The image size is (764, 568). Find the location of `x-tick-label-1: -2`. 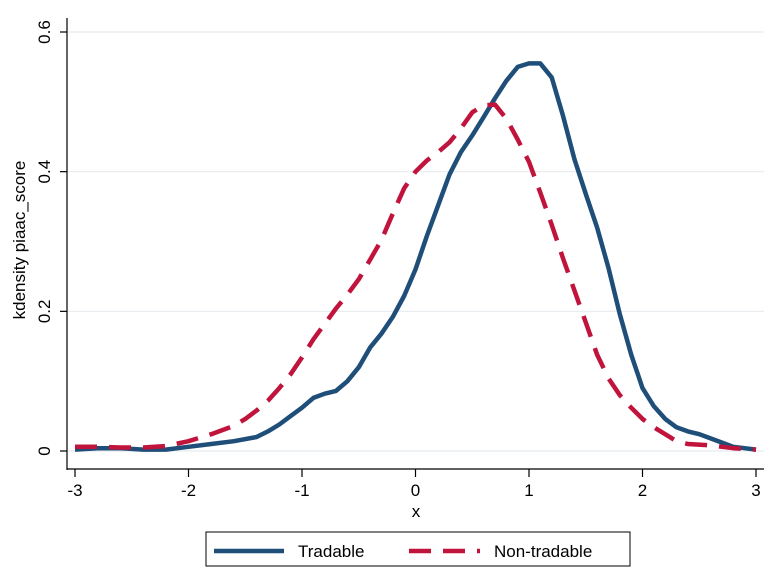

x-tick-label-1: -2 is located at coordinates (188, 490).